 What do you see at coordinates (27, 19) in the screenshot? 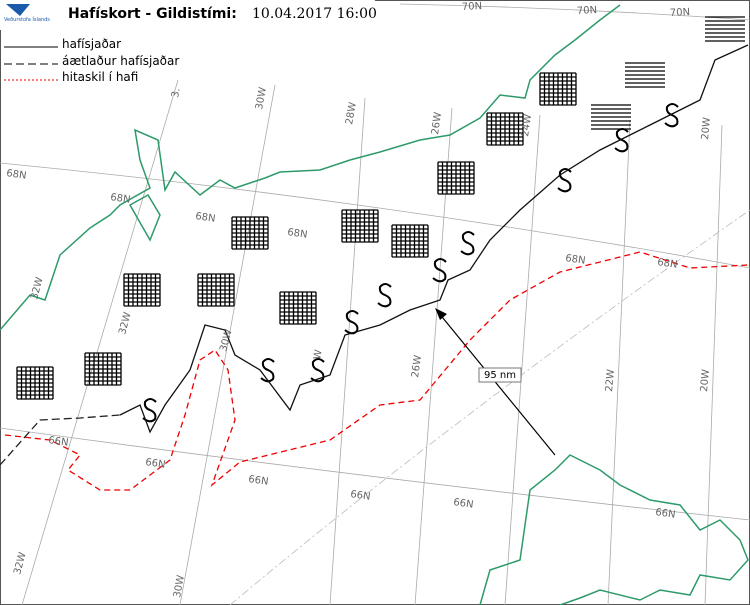
I see `logo-text: Veðurstofa Íslands` at bounding box center [27, 19].